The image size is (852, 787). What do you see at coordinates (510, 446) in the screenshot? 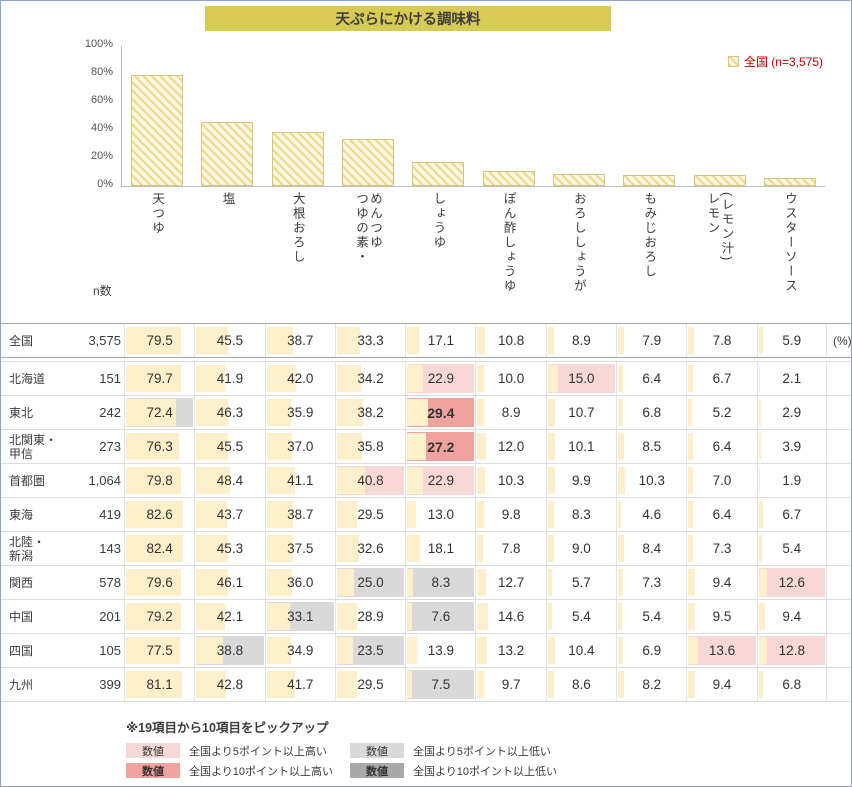
I see `table-cell: 12.0` at bounding box center [510, 446].